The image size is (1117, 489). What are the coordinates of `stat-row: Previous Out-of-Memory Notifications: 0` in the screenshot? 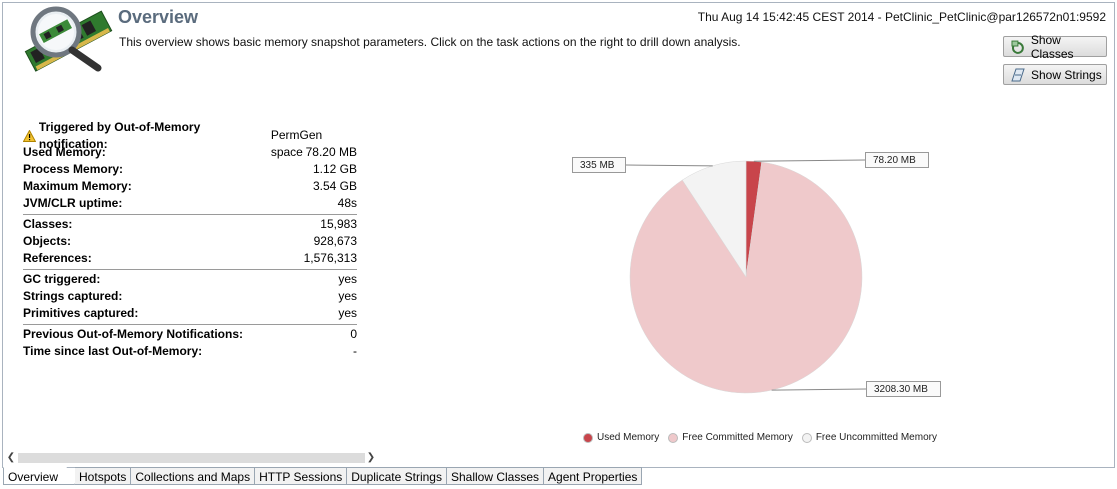 It's located at (190, 334).